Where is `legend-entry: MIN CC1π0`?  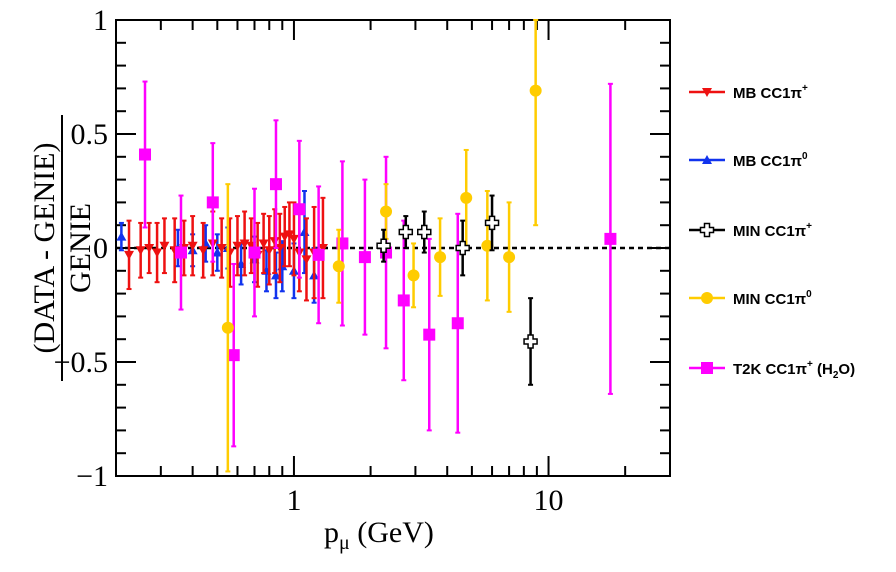 legend-entry: MIN CC1π0 is located at coordinates (750, 298).